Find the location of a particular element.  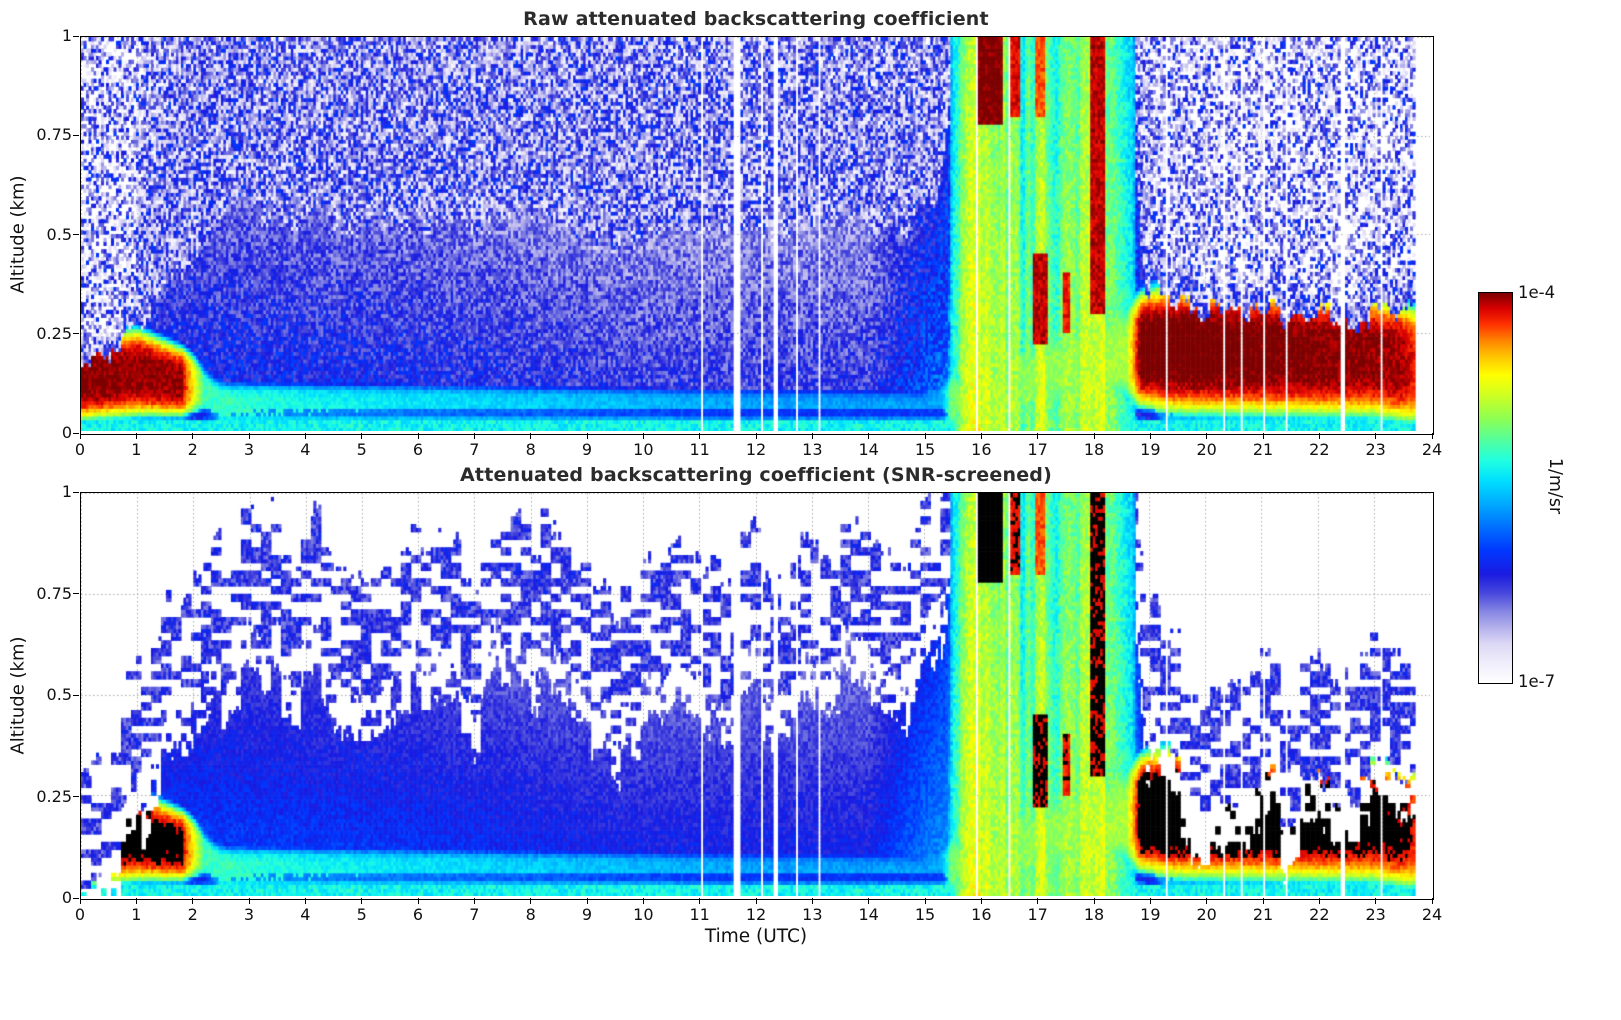

x-tick-label: 19 is located at coordinates (1150, 449).